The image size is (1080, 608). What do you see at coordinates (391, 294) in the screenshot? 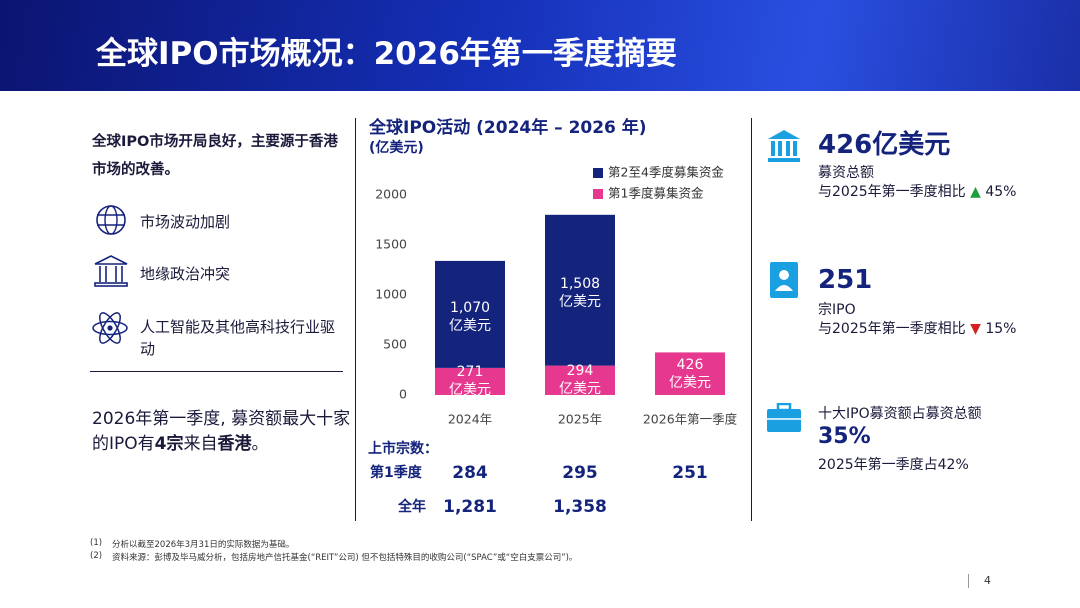
I see `y-tick-label: 1000` at bounding box center [391, 294].